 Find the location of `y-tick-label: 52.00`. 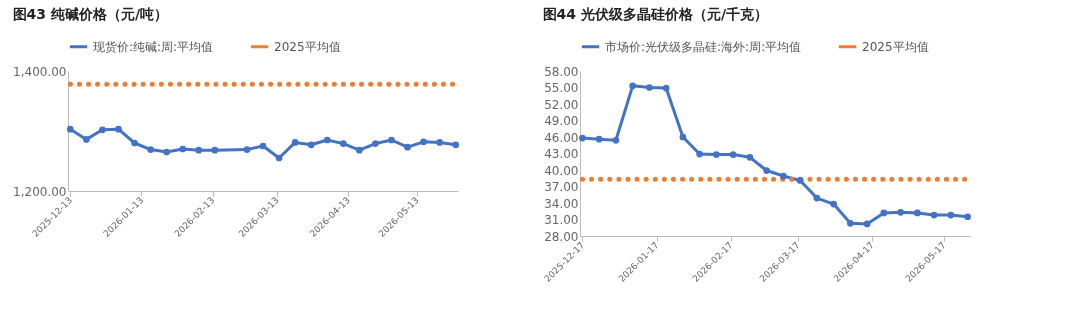

y-tick-label: 52.00 is located at coordinates (561, 104).